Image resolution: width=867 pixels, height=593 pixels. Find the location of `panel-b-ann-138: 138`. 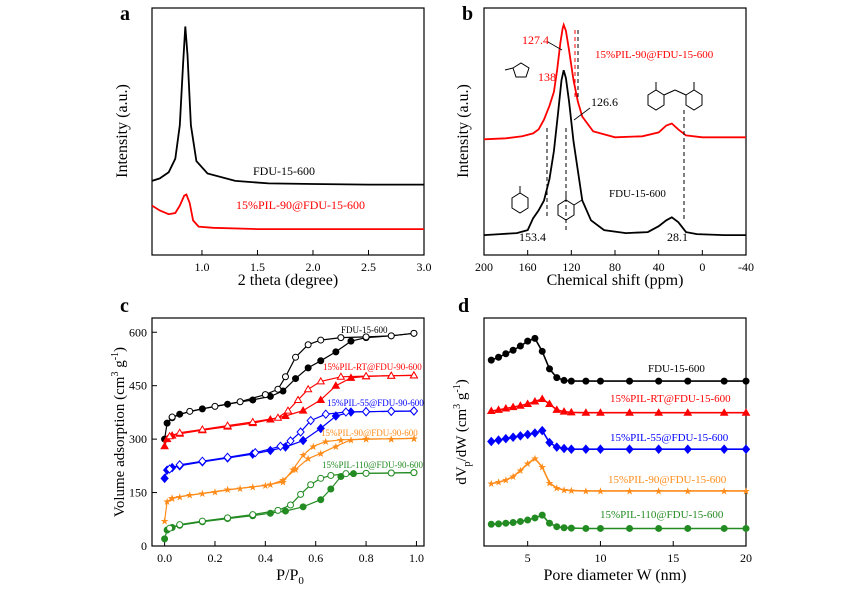

panel-b-ann-138: 138 is located at coordinates (547, 77).